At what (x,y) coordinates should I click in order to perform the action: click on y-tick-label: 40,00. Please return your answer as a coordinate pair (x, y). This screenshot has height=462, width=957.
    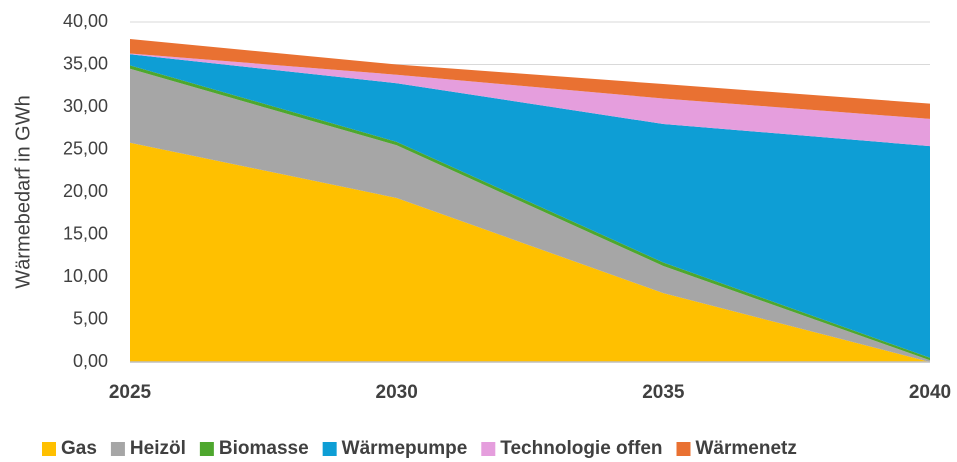
    Looking at the image, I should click on (85, 21).